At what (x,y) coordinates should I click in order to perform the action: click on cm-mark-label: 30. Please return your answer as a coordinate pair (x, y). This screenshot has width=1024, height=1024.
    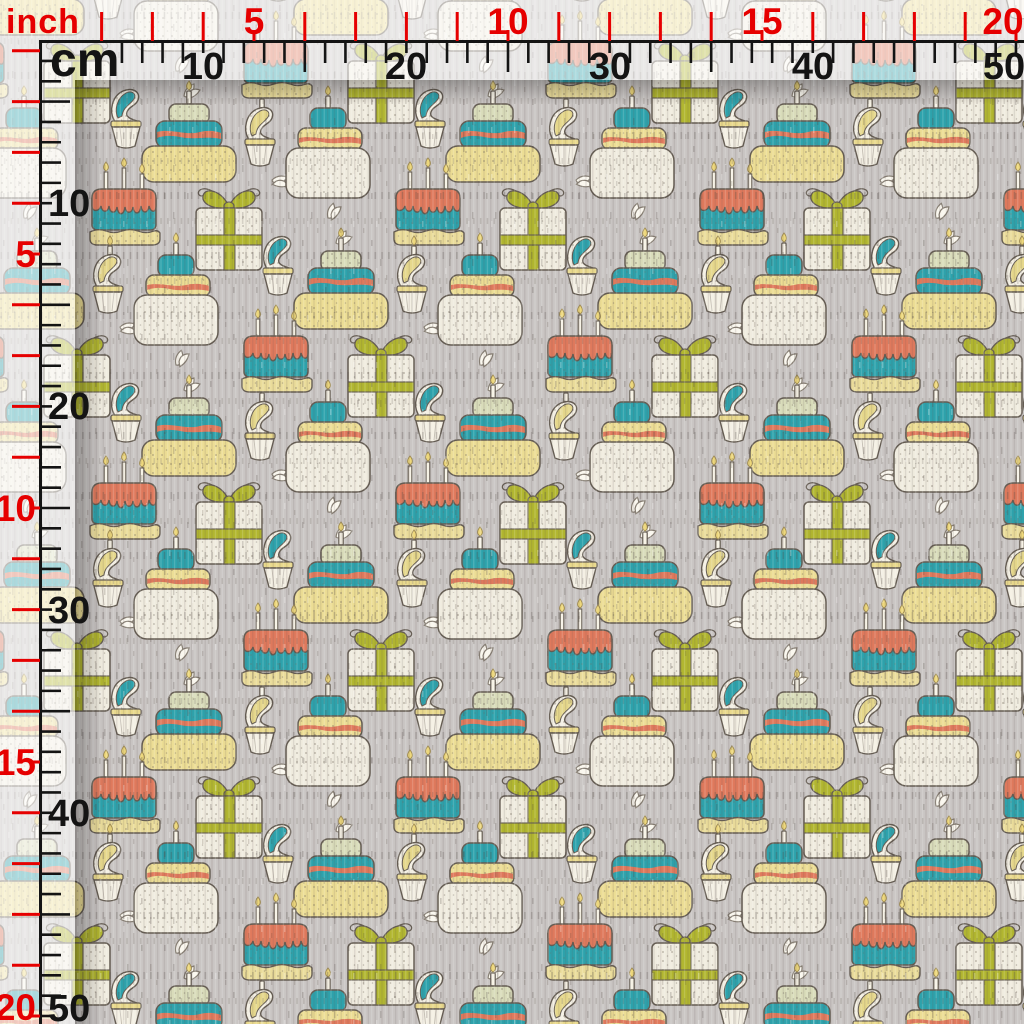
    Looking at the image, I should click on (69, 611).